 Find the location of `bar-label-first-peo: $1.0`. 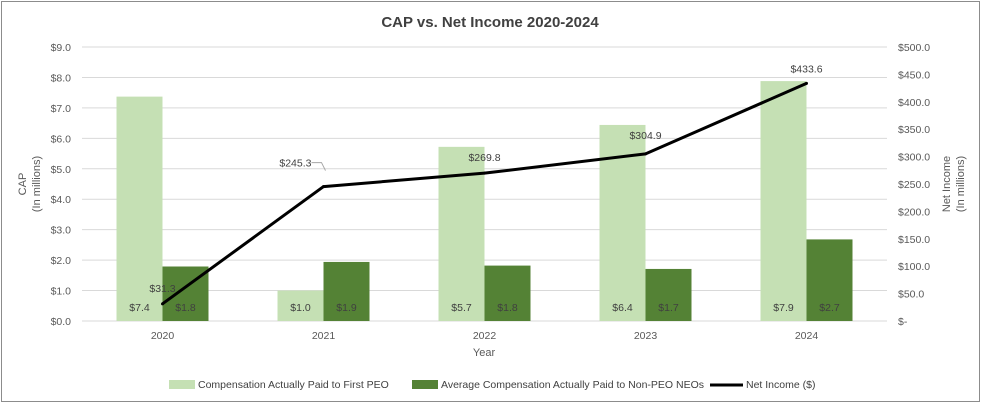

bar-label-first-peo: $1.0 is located at coordinates (300, 308).